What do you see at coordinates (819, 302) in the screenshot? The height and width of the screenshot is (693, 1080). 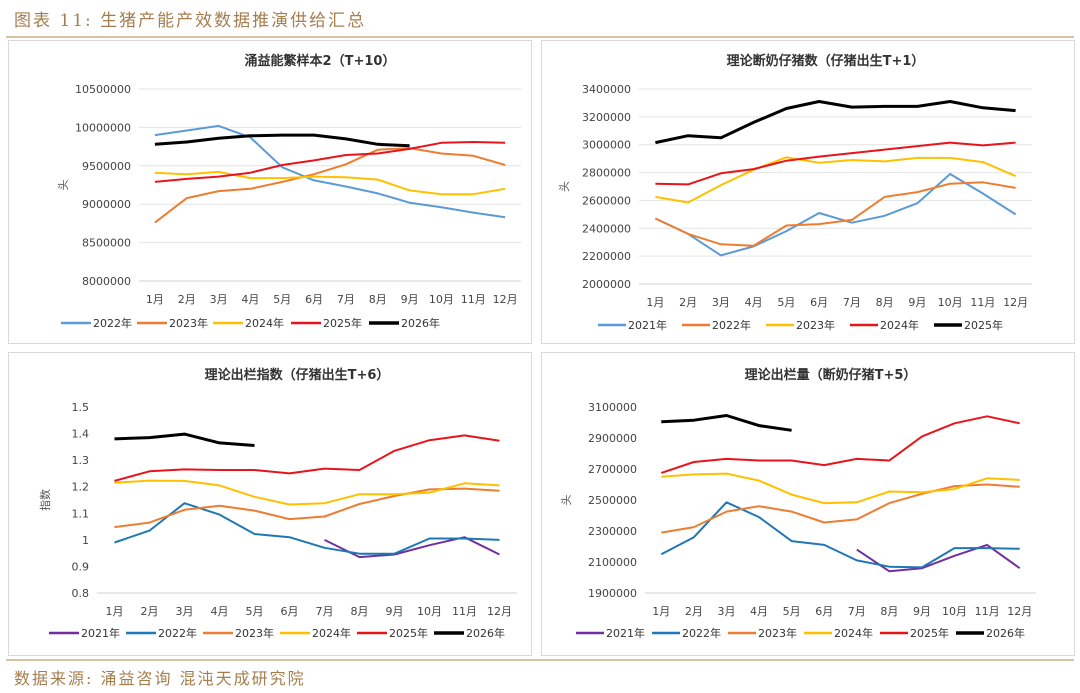 I see `x-tick-label: 6月` at bounding box center [819, 302].